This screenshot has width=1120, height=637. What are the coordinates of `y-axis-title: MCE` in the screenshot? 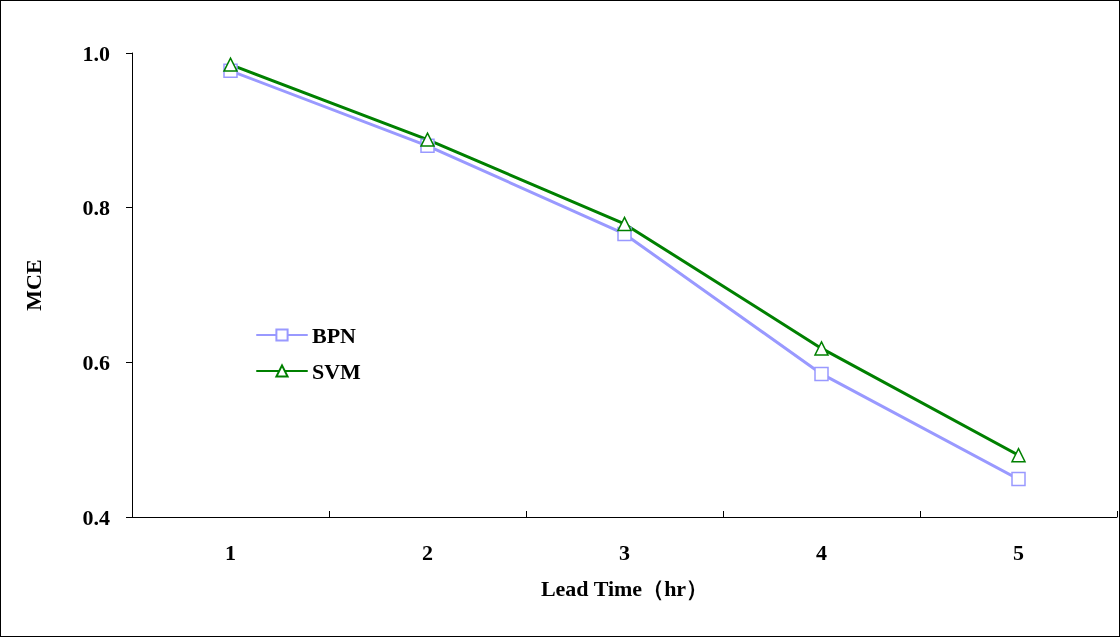 It's located at (33, 285).